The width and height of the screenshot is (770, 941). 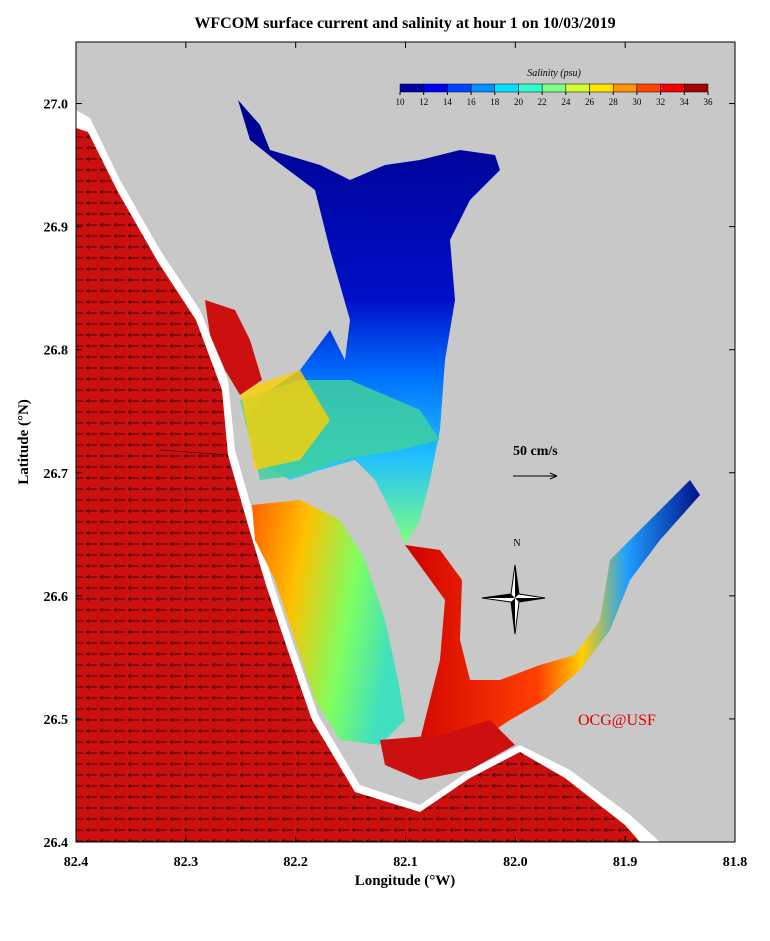 I want to click on colorbar-tick-label: 16, so click(x=472, y=102).